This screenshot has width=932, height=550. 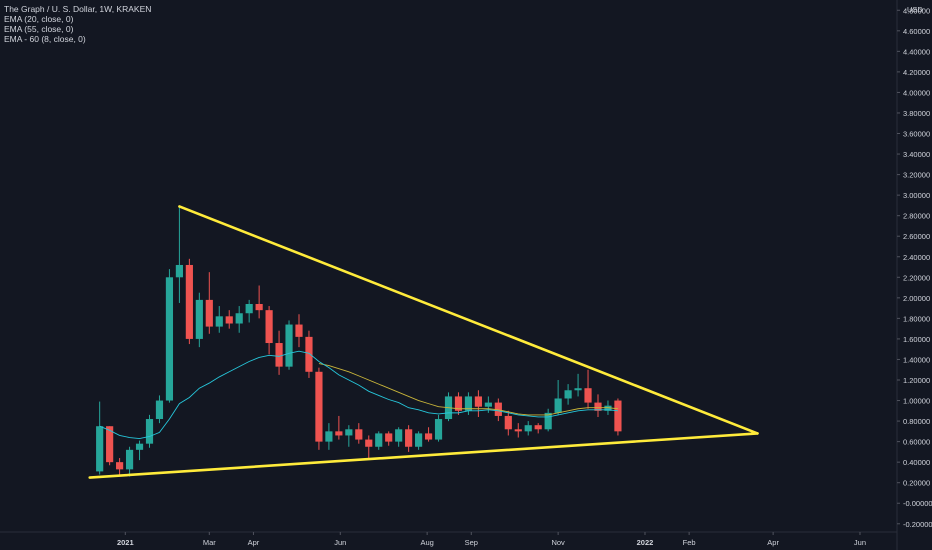 What do you see at coordinates (916, 72) in the screenshot?
I see `price-tick-label: 4.20000` at bounding box center [916, 72].